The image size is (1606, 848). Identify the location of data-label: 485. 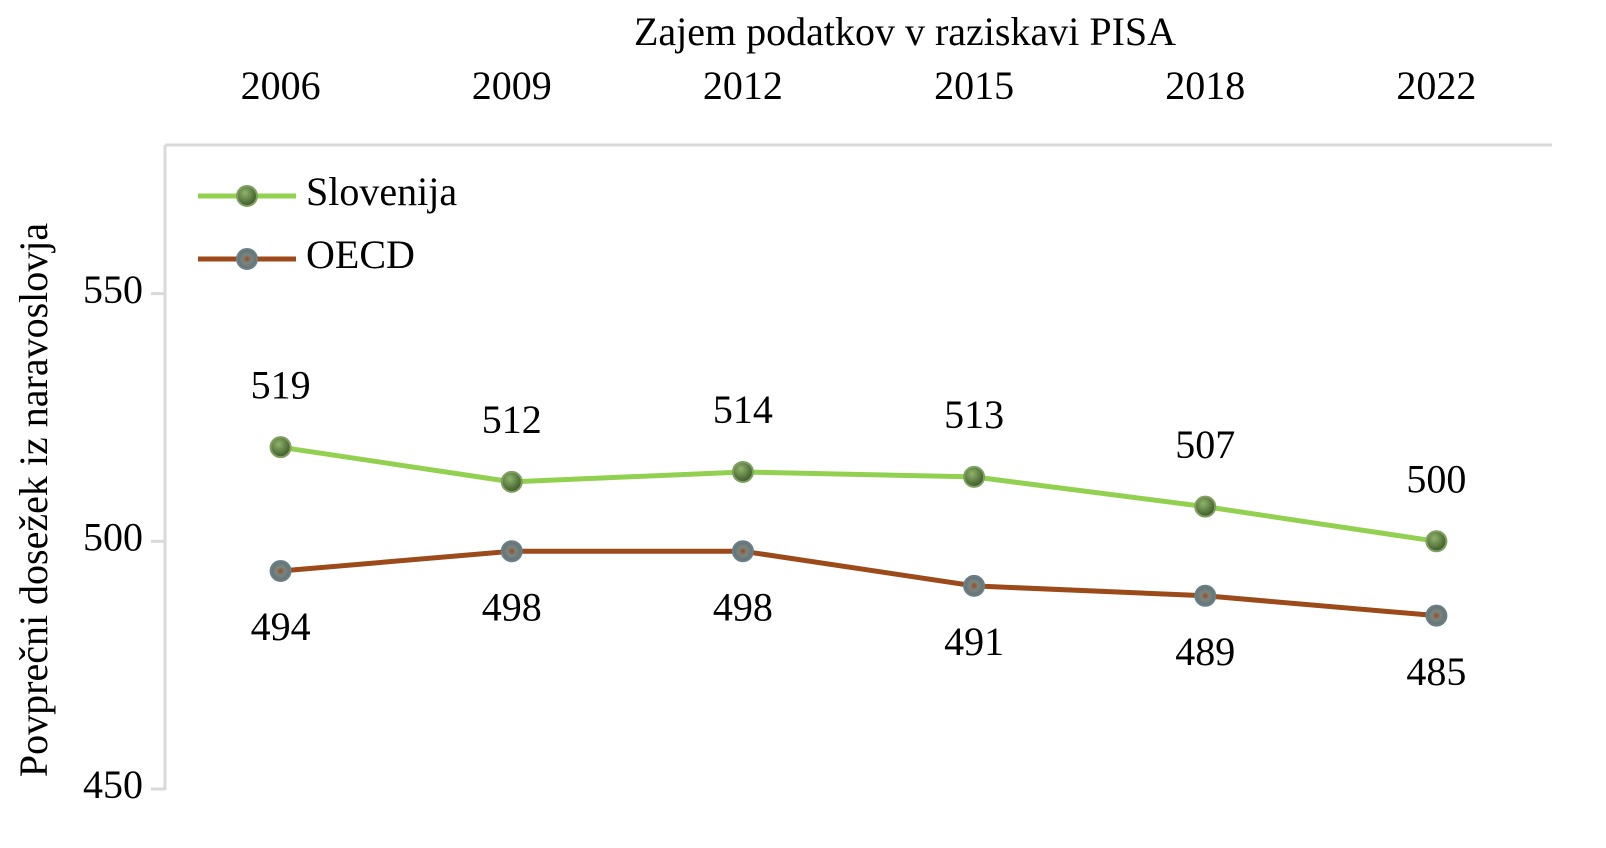
(1436, 671).